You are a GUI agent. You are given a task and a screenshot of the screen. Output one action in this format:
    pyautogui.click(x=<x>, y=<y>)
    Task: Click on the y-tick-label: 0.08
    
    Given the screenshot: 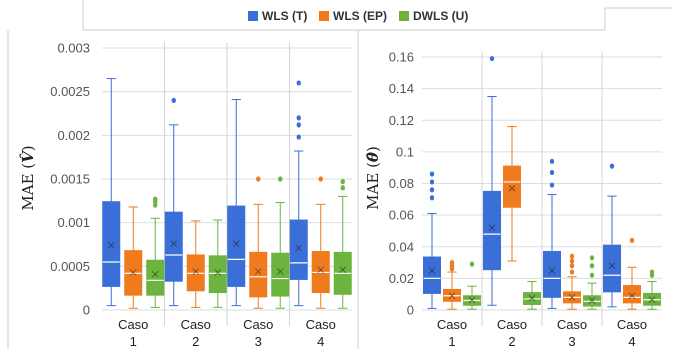 What is the action you would take?
    pyautogui.click(x=401, y=183)
    